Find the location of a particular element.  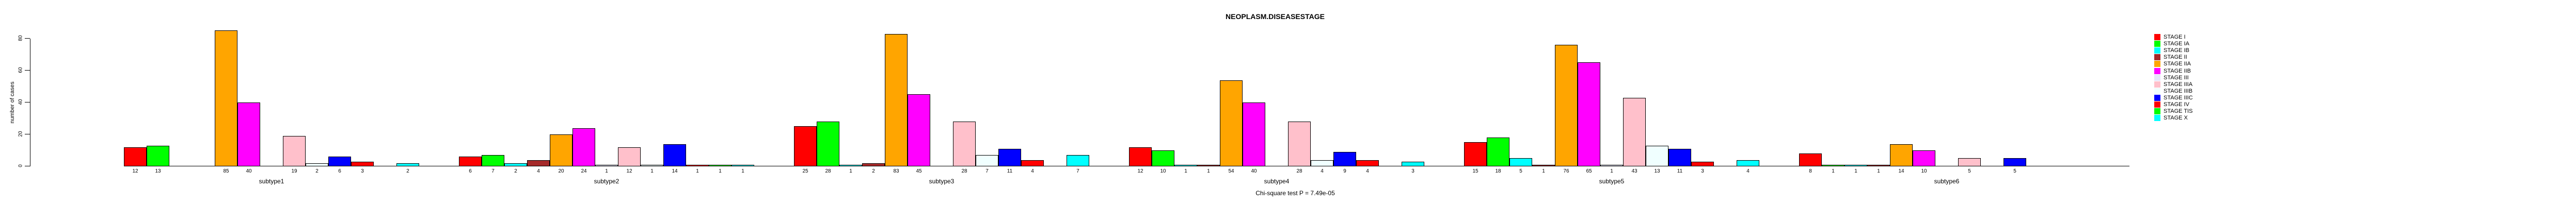

bar-value-label: 65 is located at coordinates (1589, 171).